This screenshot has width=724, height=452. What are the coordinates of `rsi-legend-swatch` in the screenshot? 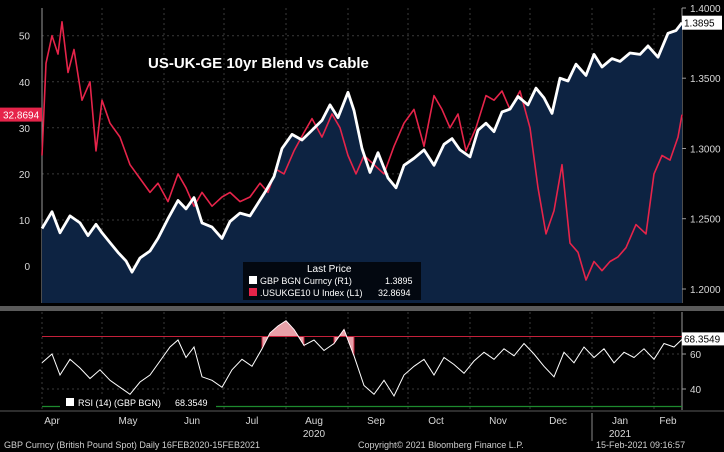 It's located at (70, 402).